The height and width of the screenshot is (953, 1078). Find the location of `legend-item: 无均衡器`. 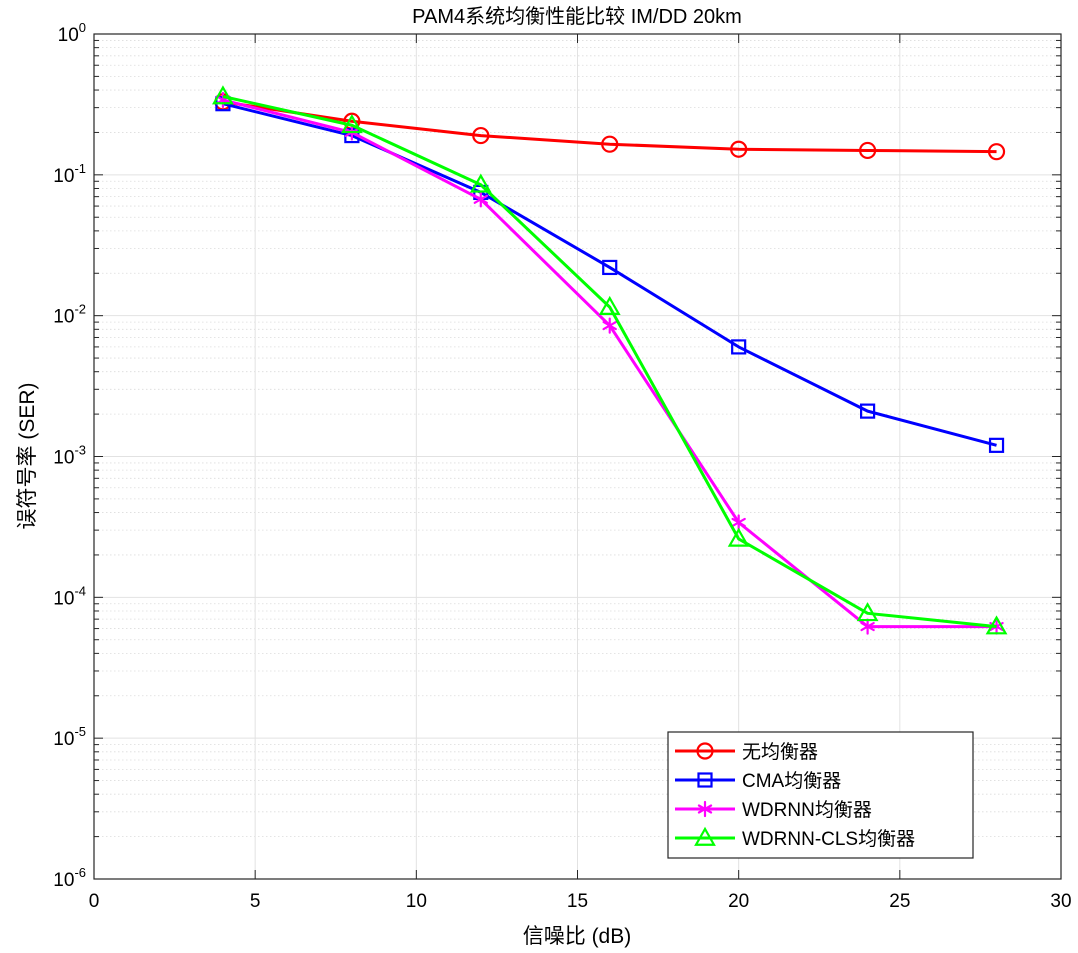

legend-item: 无均衡器 is located at coordinates (746, 752).